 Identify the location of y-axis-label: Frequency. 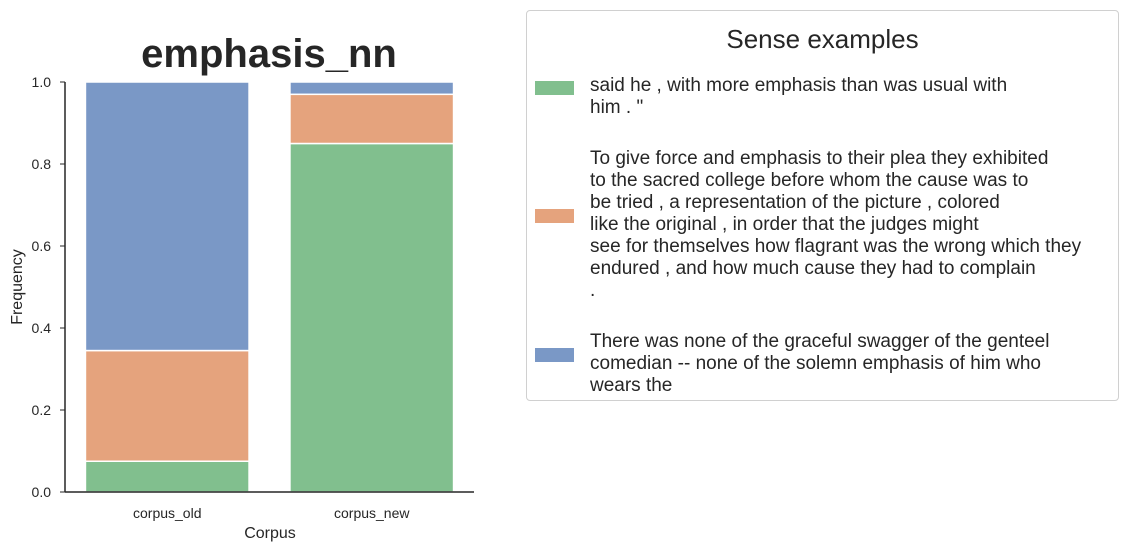
(17, 287).